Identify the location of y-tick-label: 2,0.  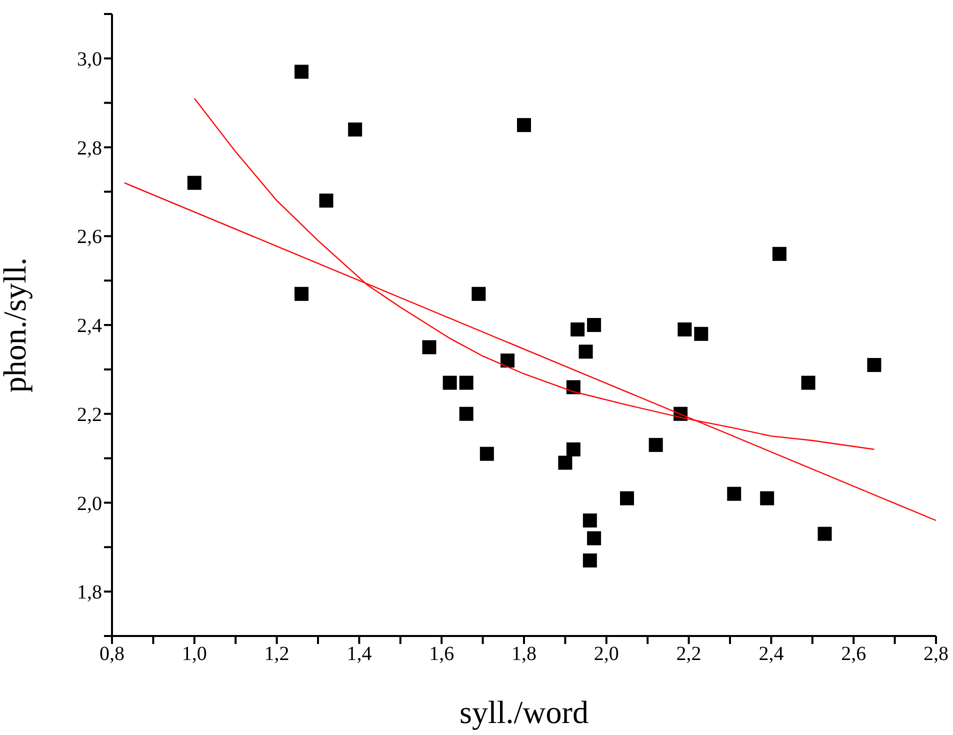
(89, 503).